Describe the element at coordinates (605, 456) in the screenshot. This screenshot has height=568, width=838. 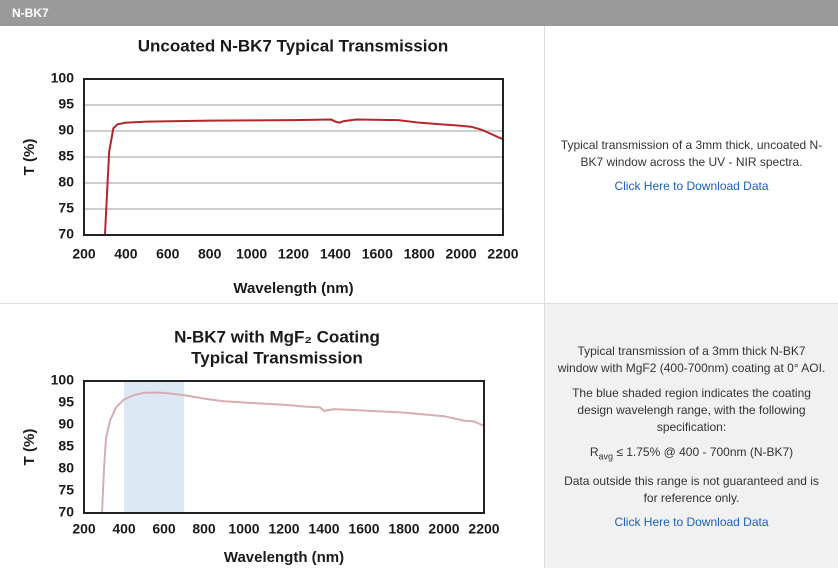
I see `spec-subscript: avg` at that location.